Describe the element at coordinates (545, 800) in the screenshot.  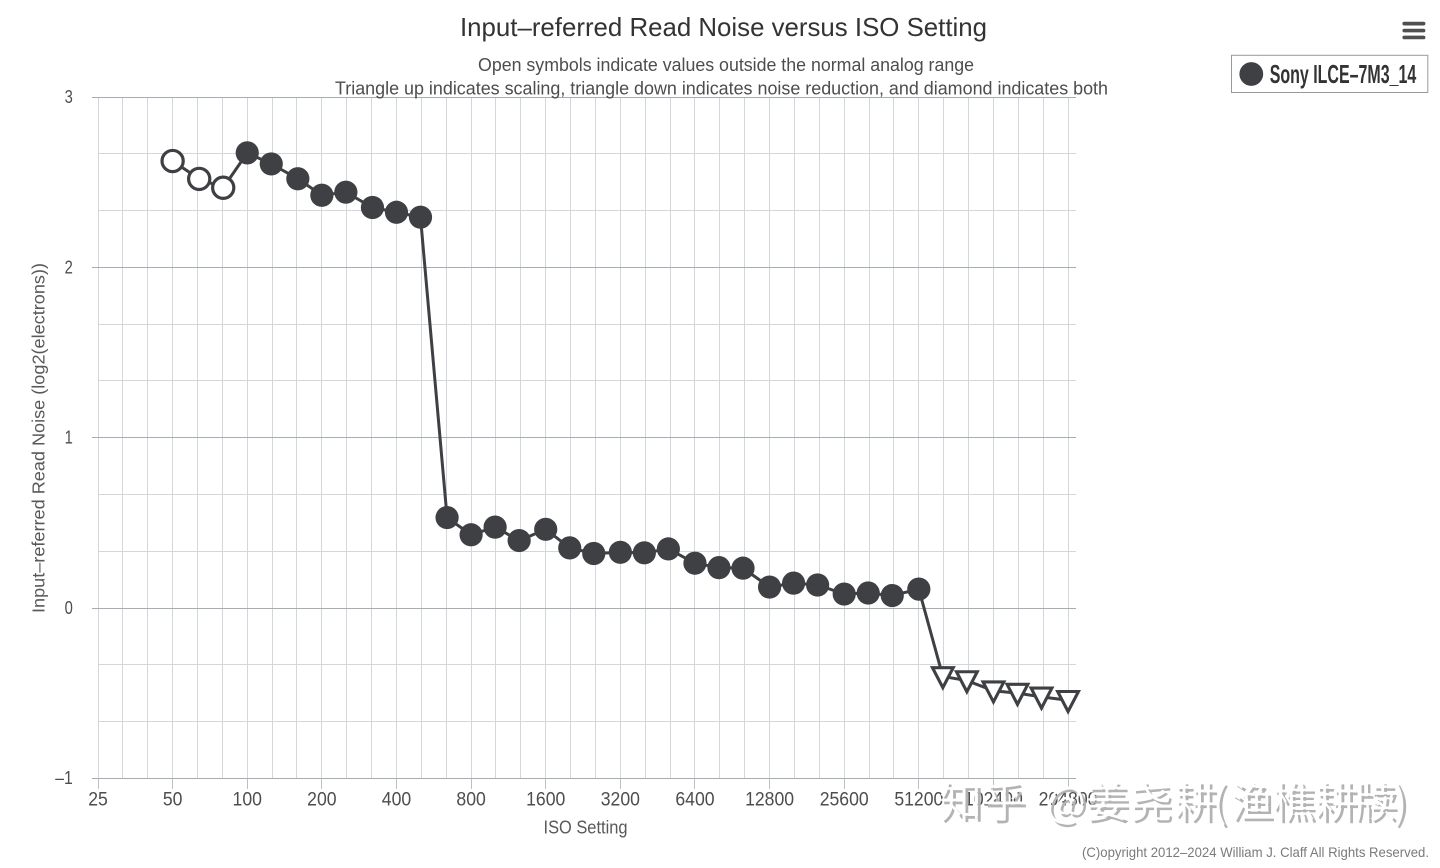
I see `svg-text: 1600` at that location.